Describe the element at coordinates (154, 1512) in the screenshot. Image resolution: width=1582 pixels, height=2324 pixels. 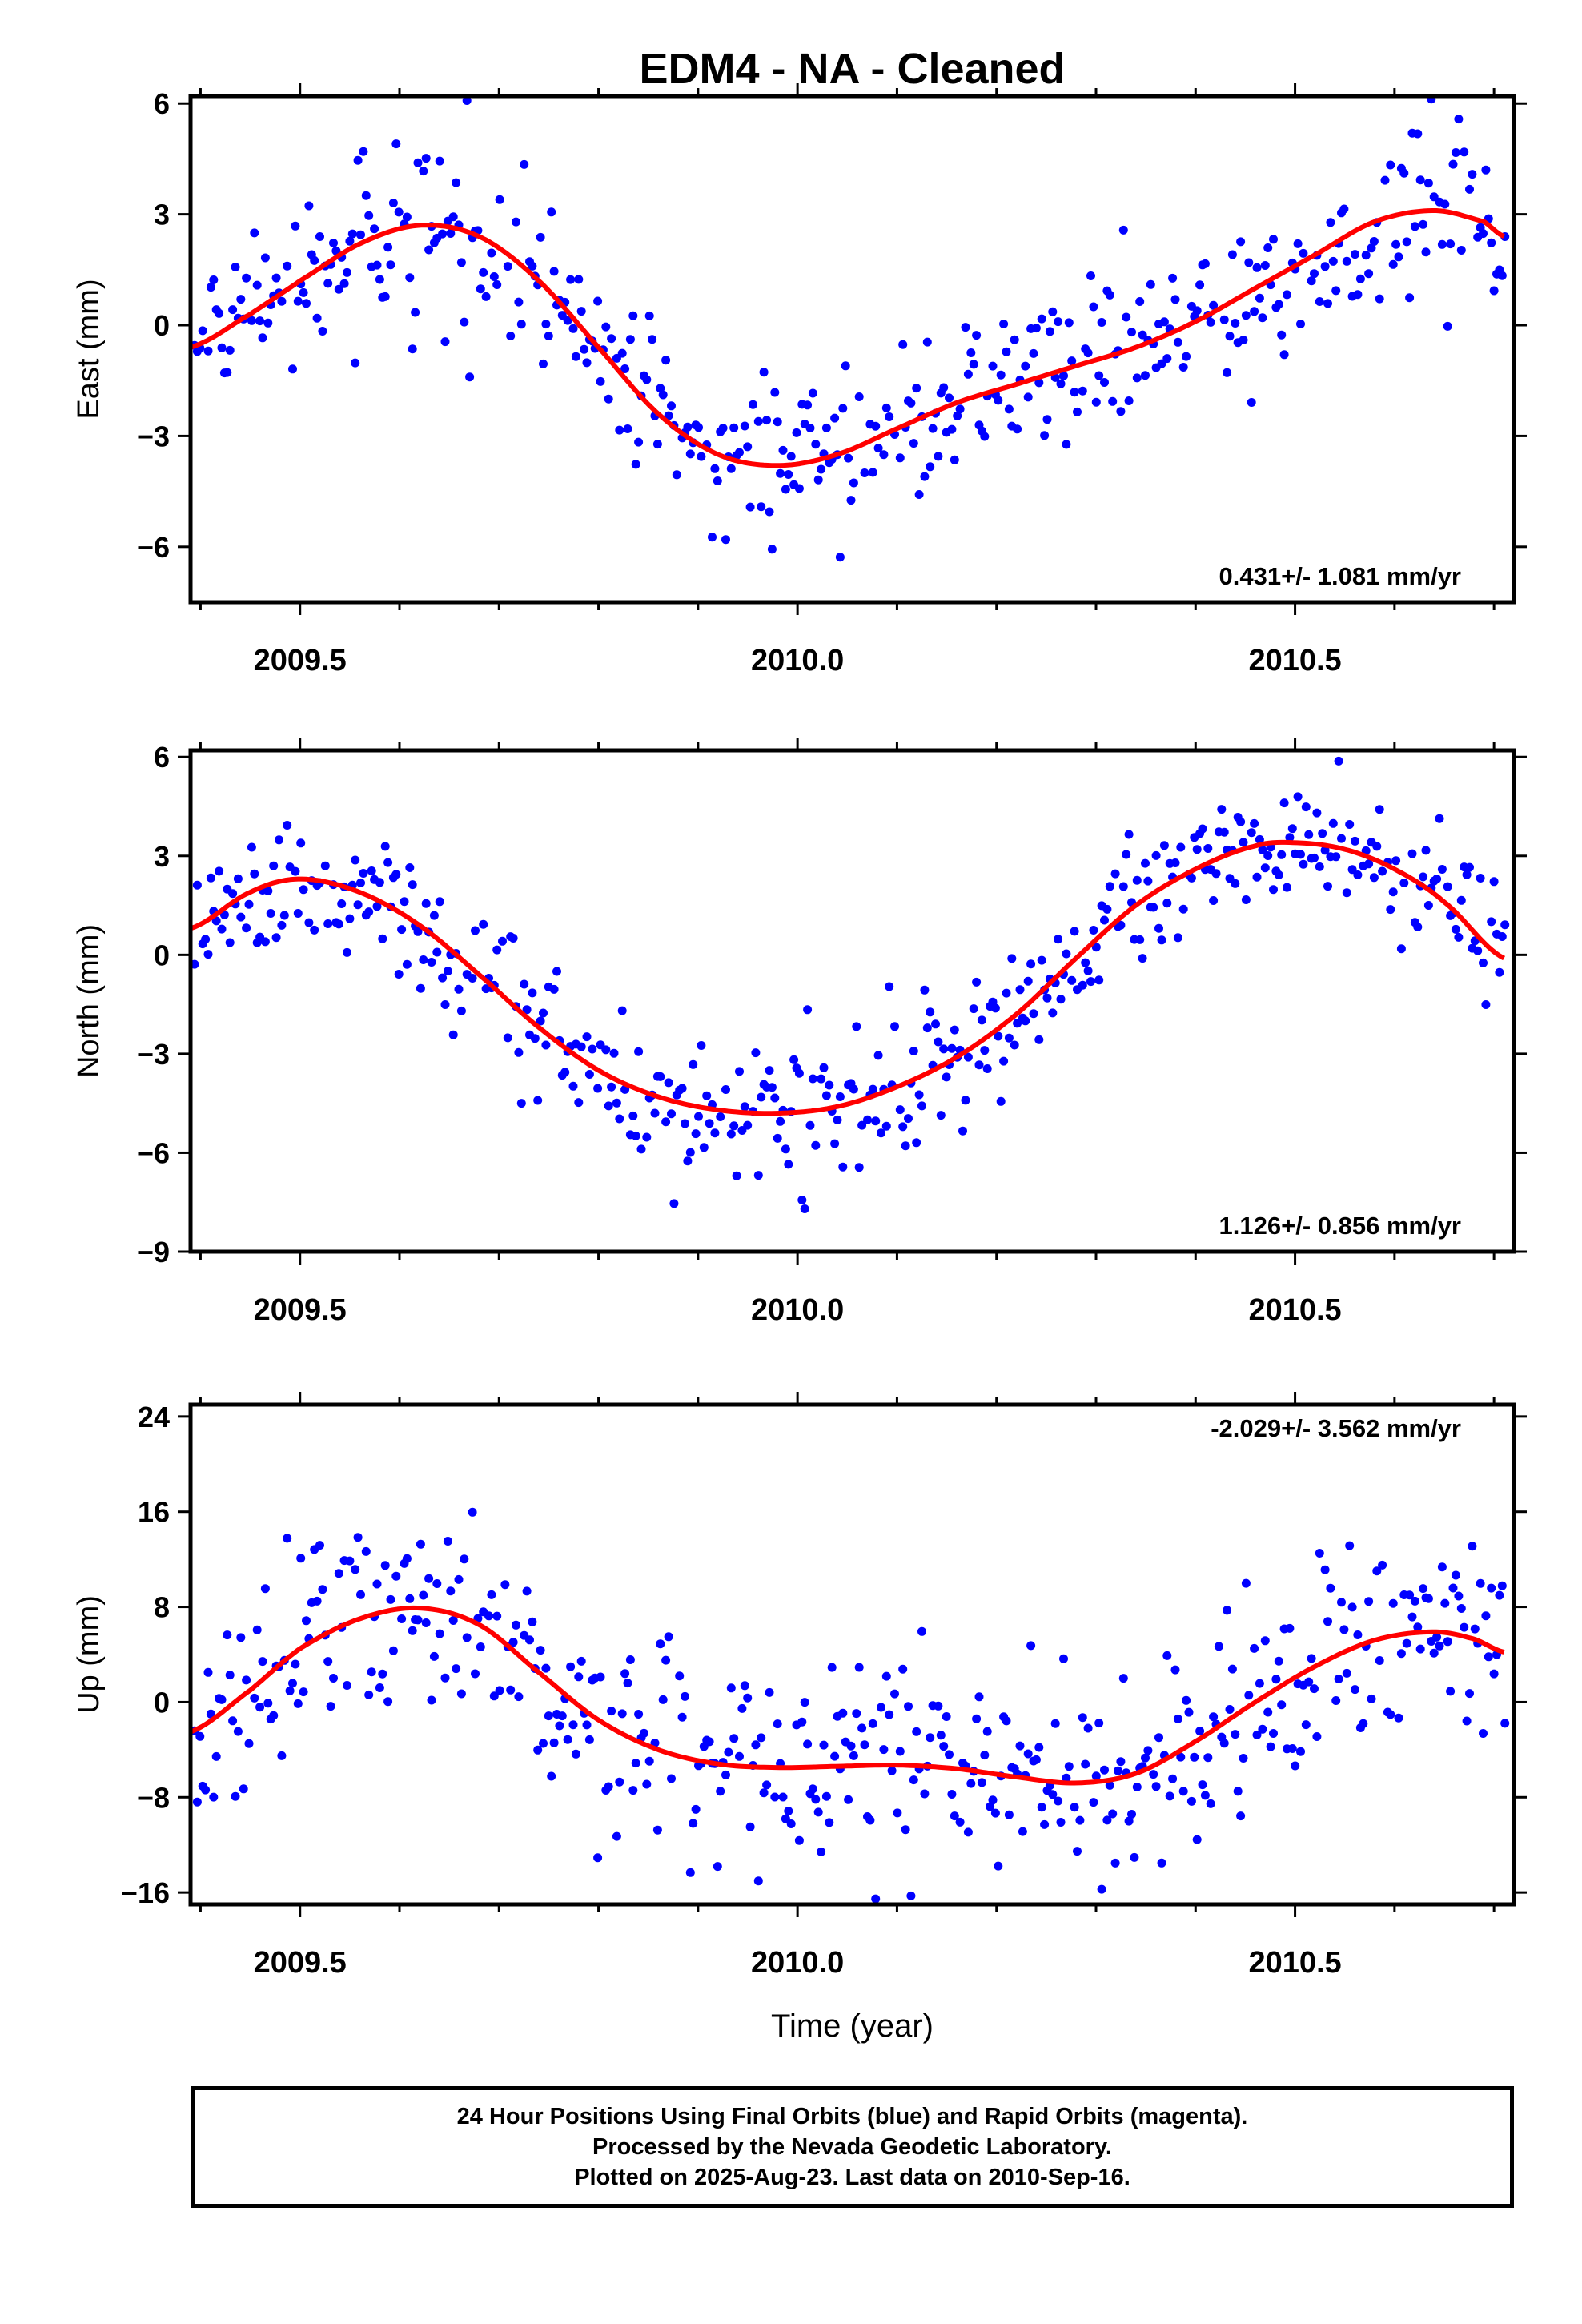
I see `y-tick-label: 16` at that location.